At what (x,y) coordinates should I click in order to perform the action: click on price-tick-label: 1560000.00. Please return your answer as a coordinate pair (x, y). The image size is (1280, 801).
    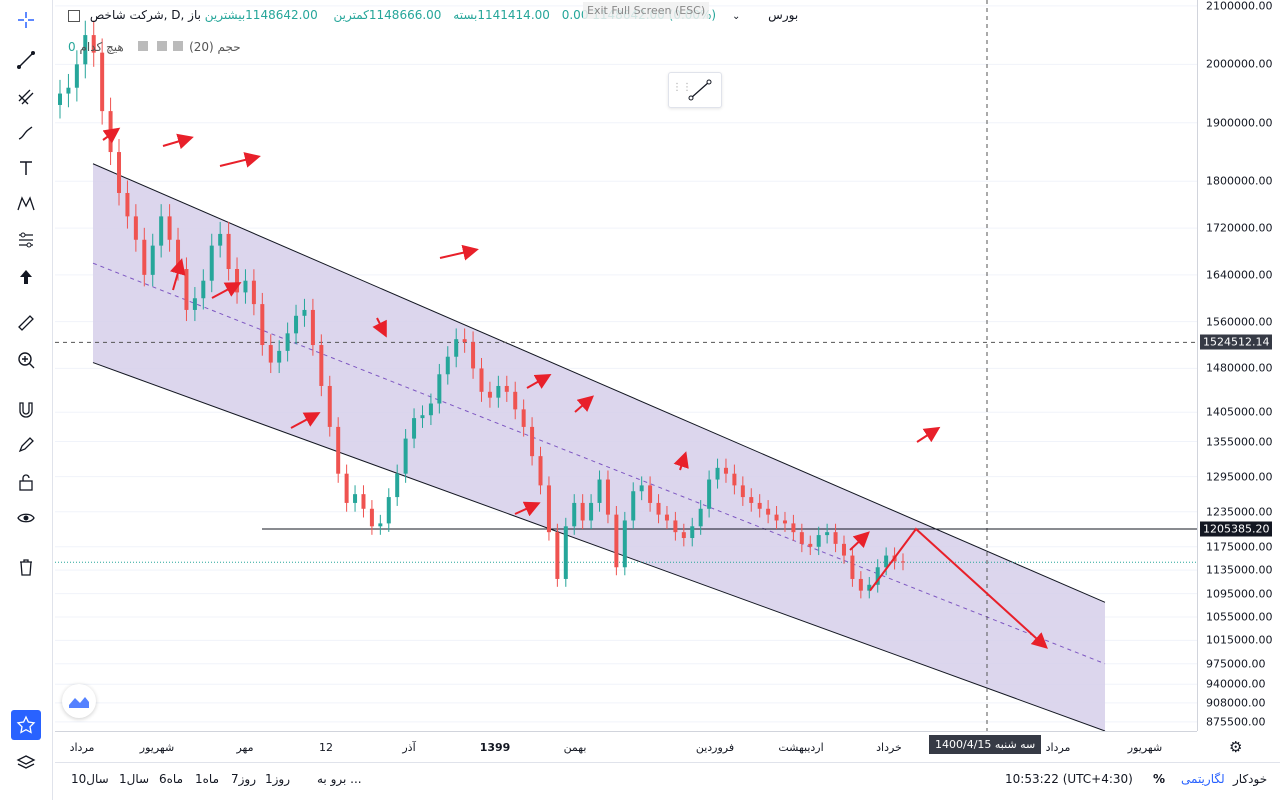
    Looking at the image, I should click on (1239, 322).